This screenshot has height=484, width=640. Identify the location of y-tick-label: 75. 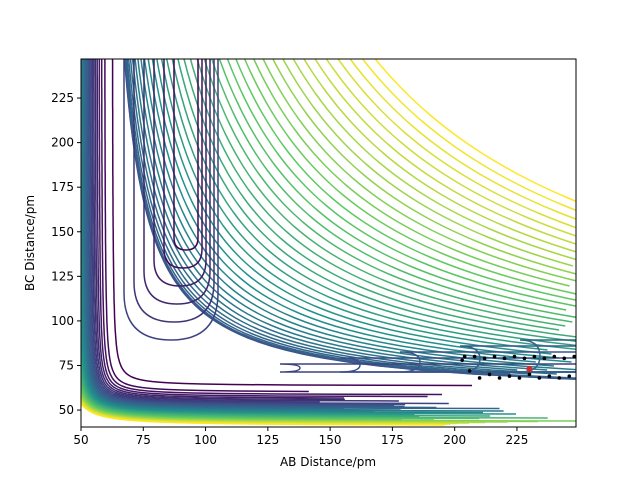
(66, 365).